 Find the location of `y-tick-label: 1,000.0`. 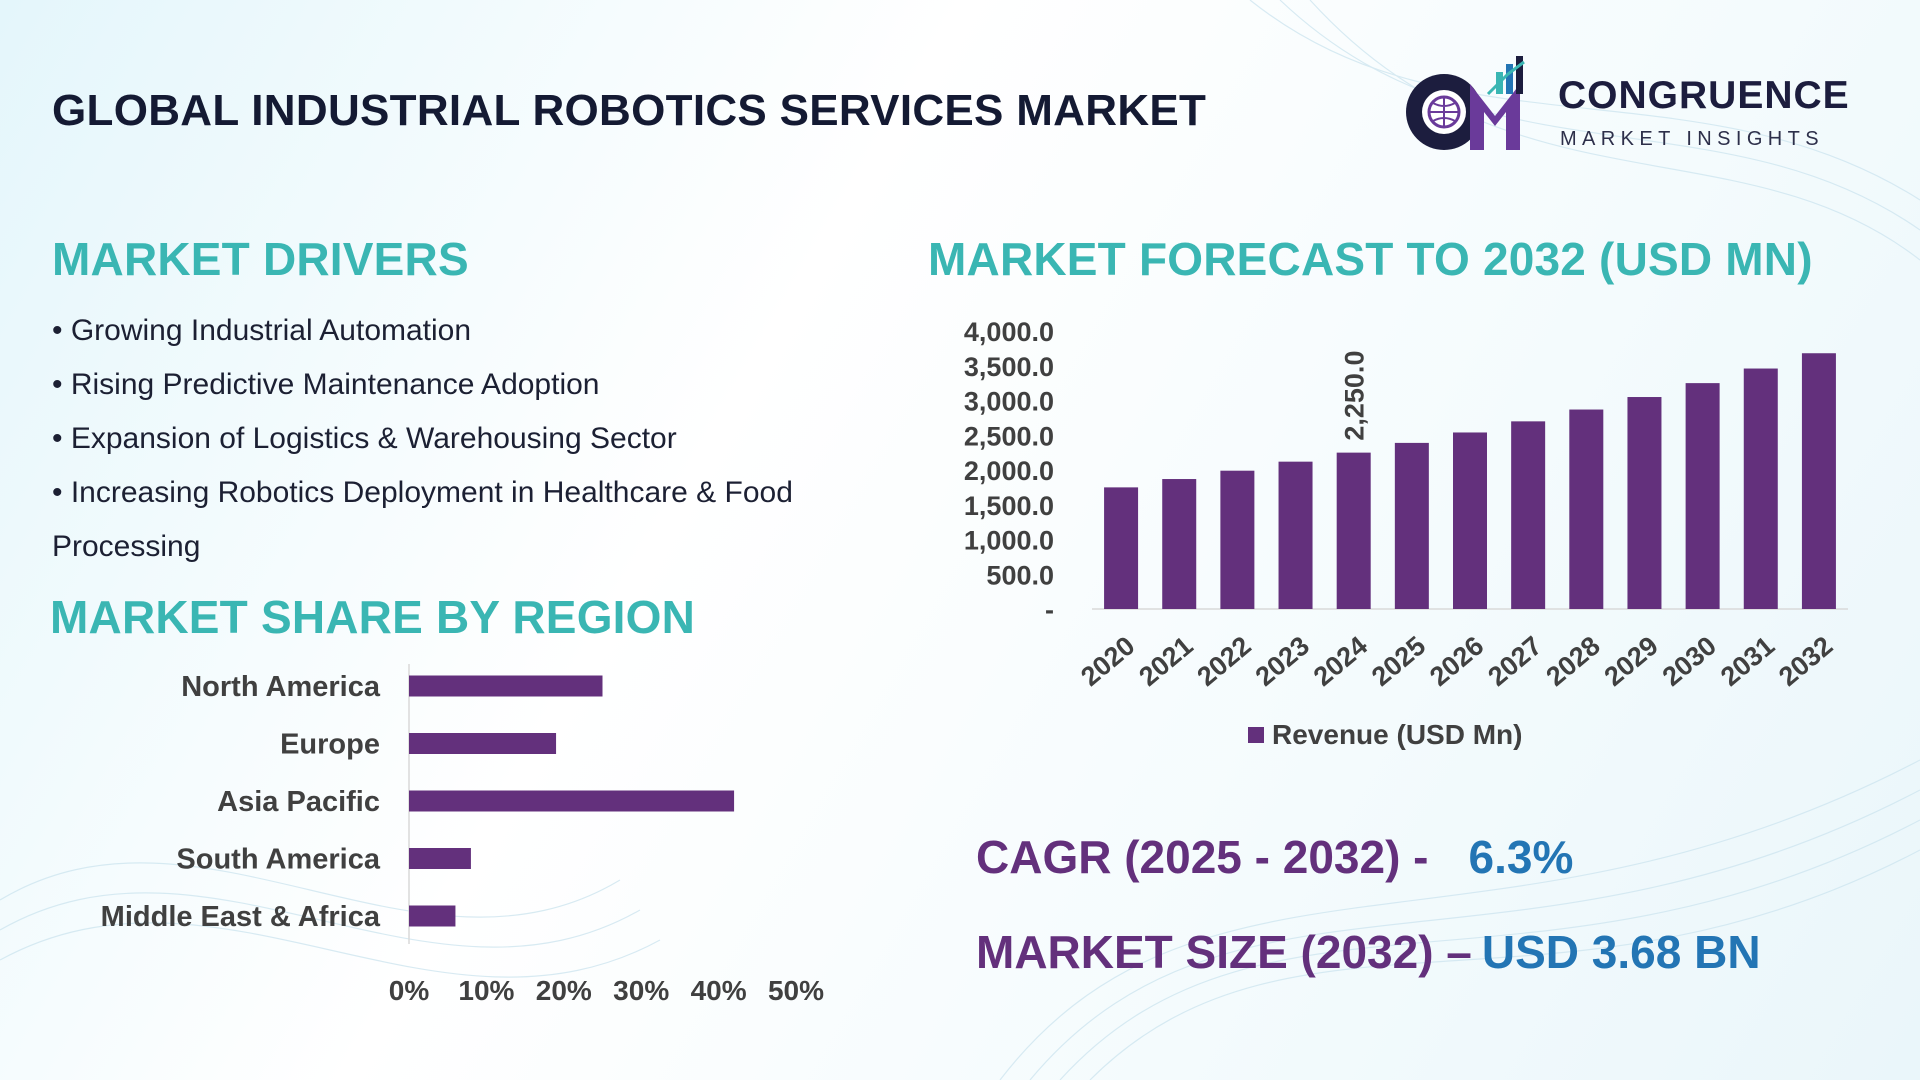

y-tick-label: 1,000.0 is located at coordinates (1009, 541).